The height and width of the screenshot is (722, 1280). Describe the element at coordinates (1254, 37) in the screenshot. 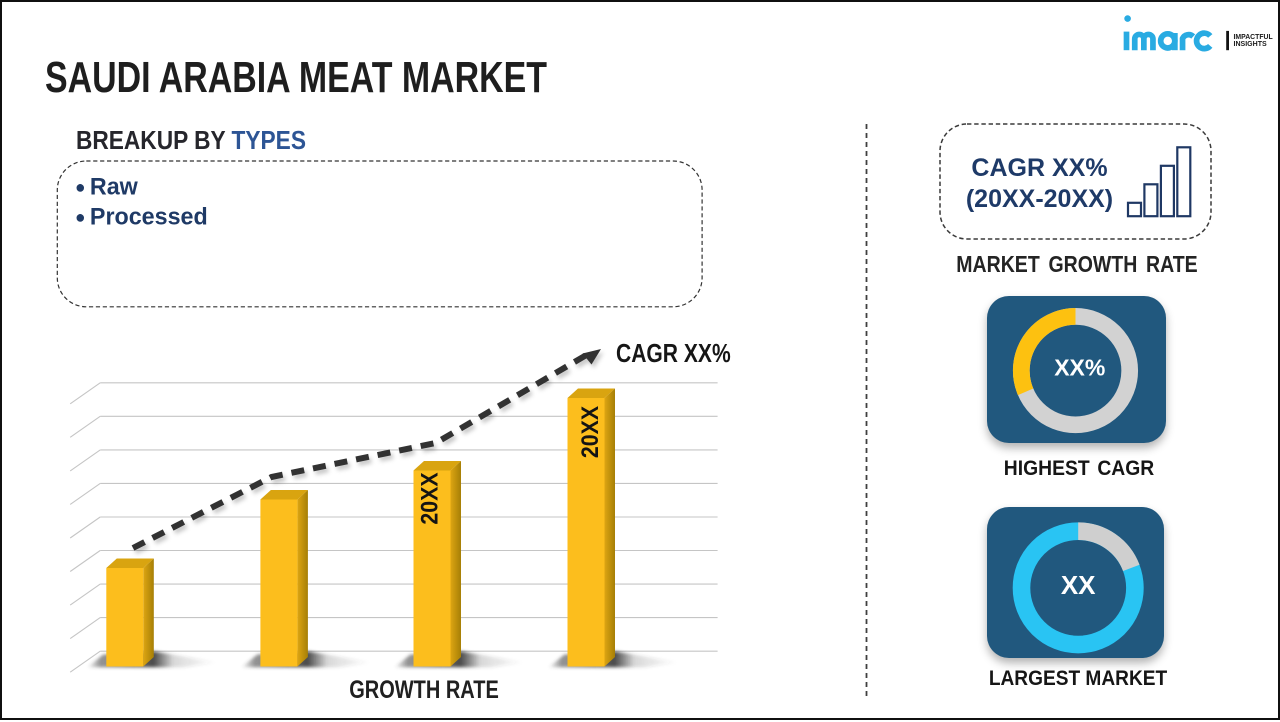

I see `svg-text: IMPACTFUL` at that location.